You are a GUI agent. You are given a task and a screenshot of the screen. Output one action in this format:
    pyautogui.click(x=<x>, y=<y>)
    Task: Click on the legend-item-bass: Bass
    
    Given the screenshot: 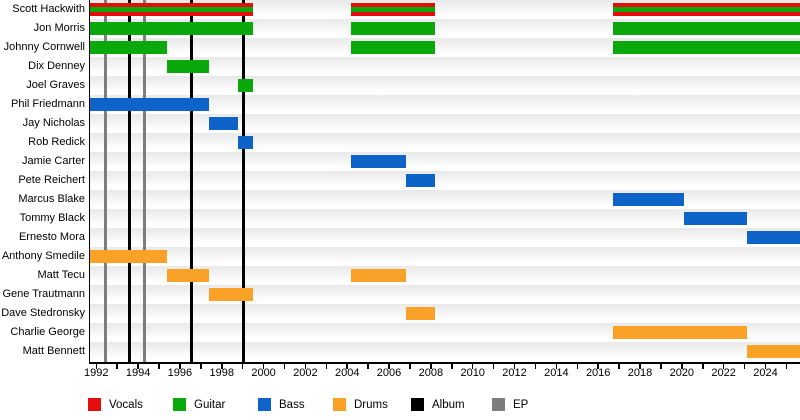 What is the action you would take?
    pyautogui.click(x=281, y=404)
    